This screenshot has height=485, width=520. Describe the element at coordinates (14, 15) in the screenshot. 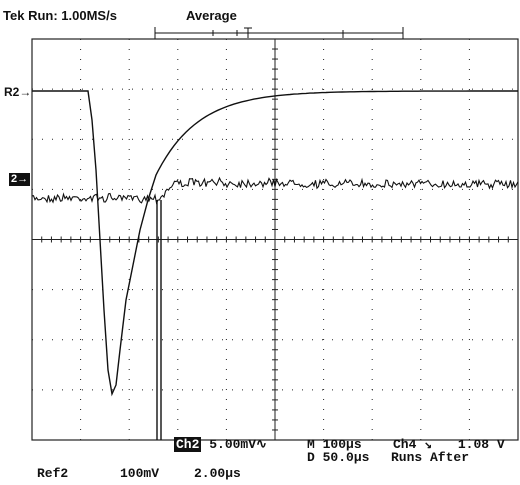

I see `brand-label: Tek` at that location.